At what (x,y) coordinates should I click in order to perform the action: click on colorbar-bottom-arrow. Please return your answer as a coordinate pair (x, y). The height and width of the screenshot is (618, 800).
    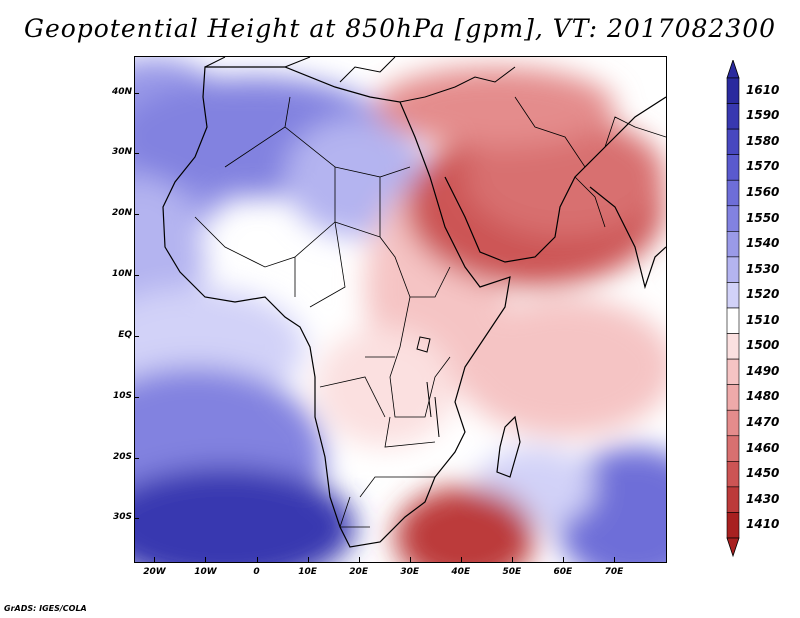
    Looking at the image, I should click on (733, 547).